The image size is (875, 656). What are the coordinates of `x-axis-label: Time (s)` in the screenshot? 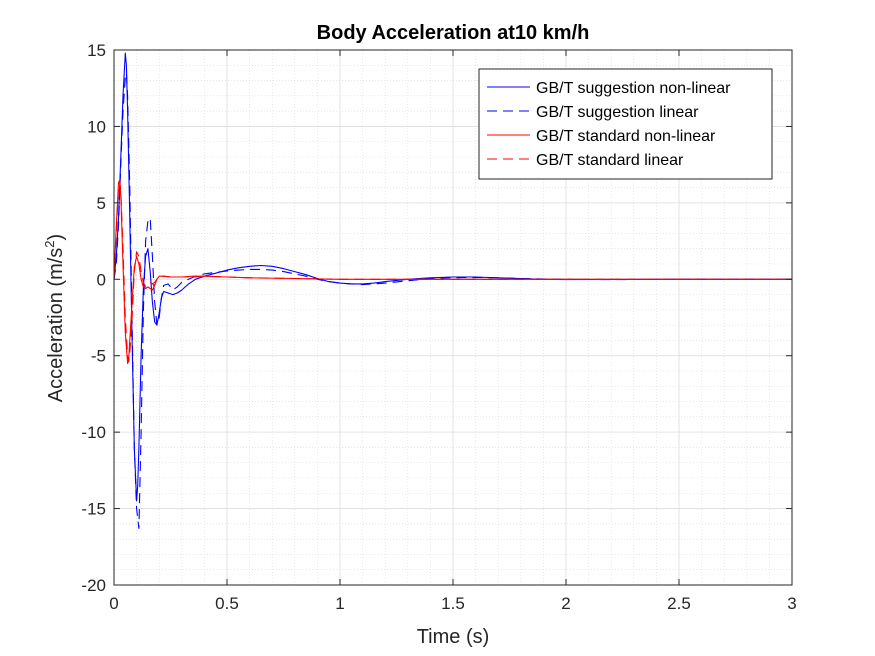 It's located at (453, 637).